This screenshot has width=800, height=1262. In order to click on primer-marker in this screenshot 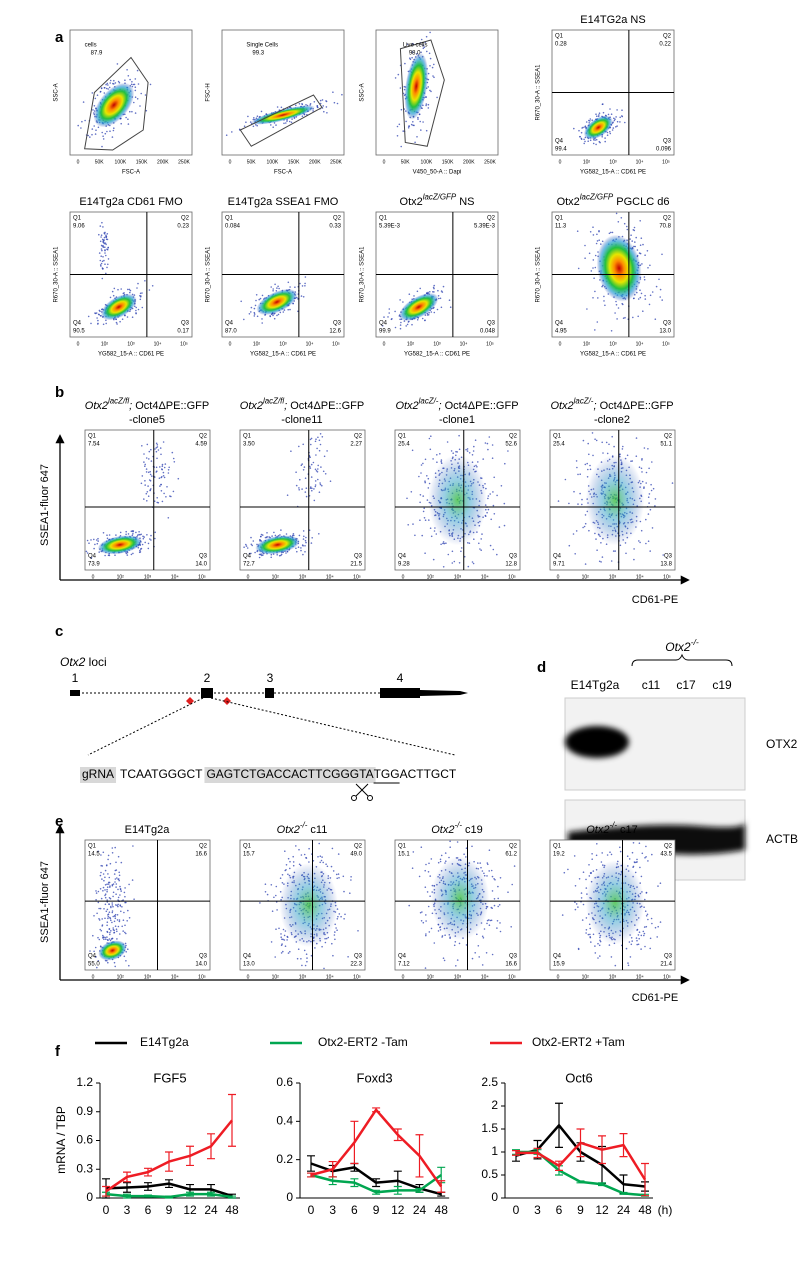, I will do `click(190, 701)`.